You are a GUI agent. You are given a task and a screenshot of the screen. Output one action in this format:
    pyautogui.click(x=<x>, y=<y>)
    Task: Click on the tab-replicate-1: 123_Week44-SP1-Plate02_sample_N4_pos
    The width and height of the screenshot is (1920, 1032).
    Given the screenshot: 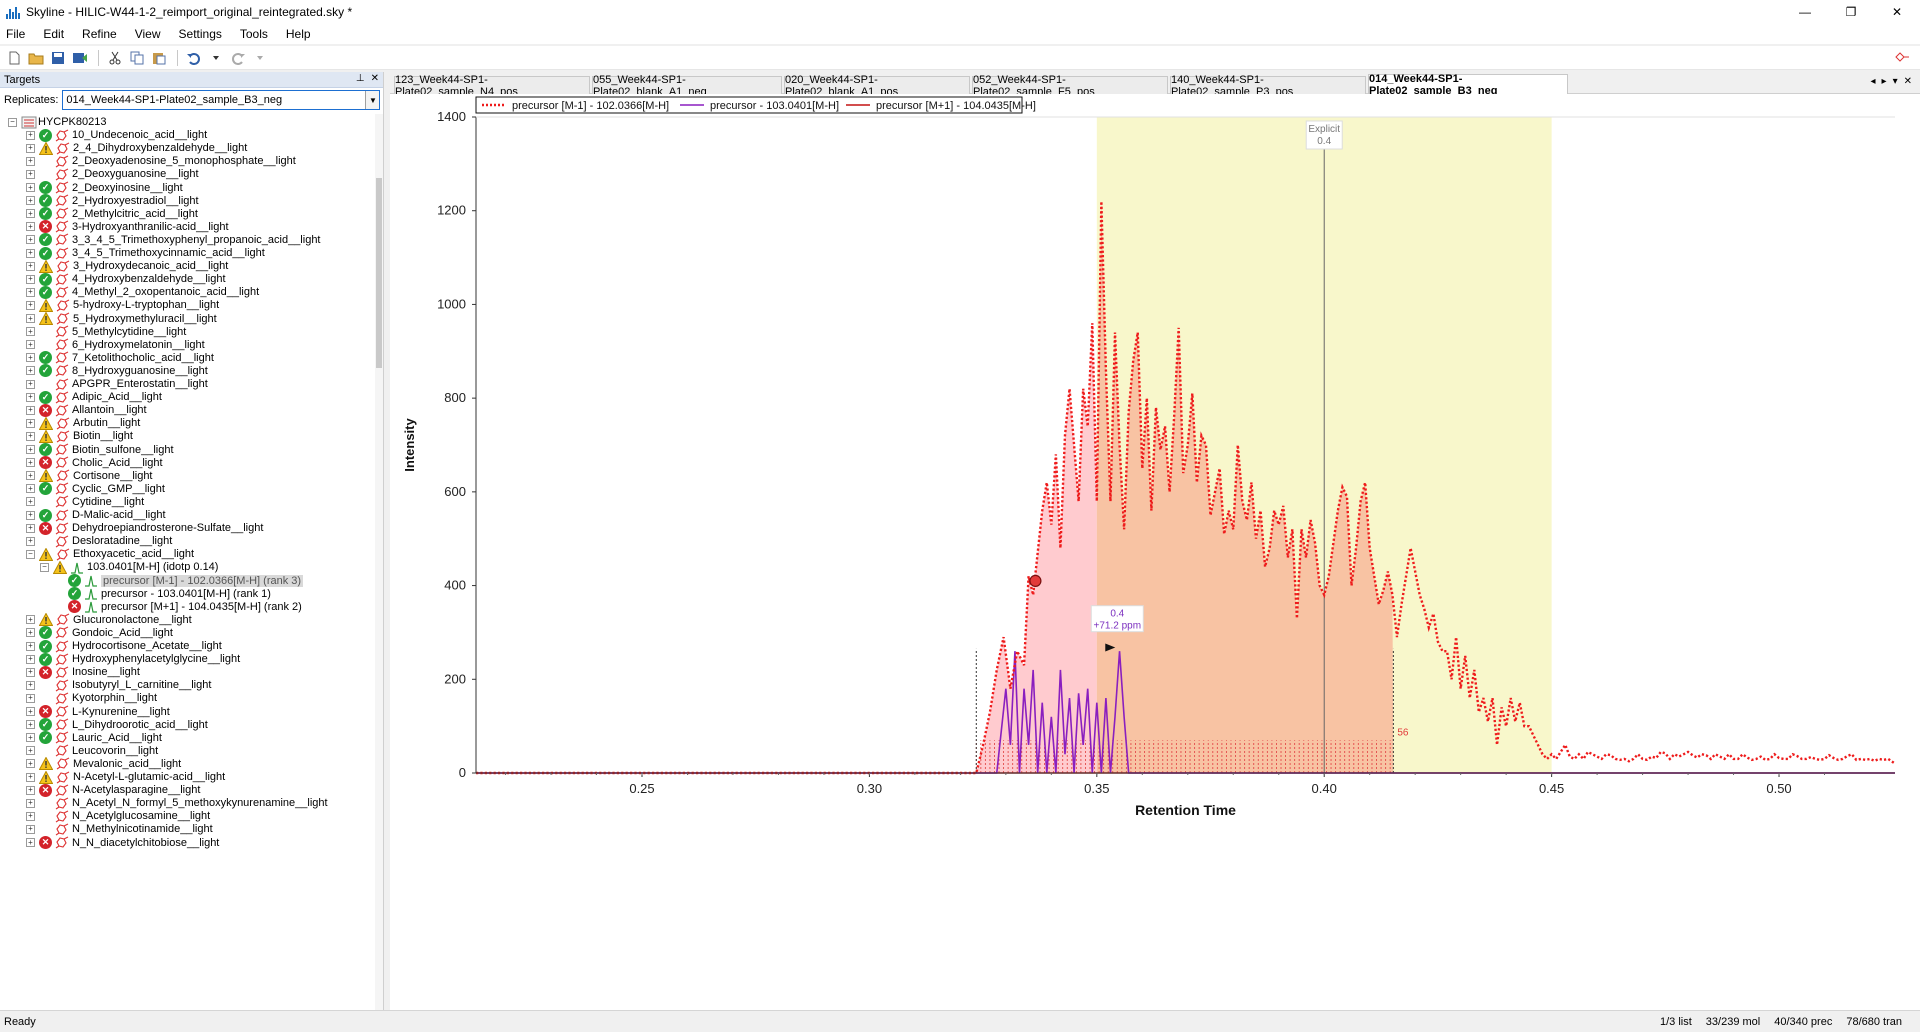 What is the action you would take?
    pyautogui.click(x=492, y=86)
    